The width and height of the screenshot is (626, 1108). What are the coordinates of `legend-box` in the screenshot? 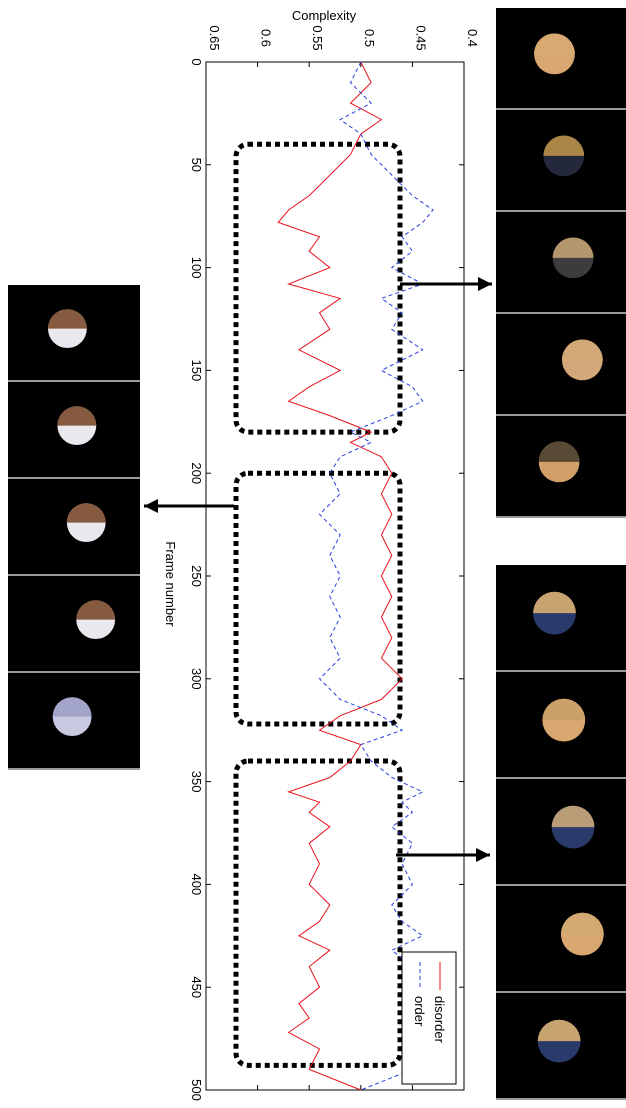 It's located at (429, 1018).